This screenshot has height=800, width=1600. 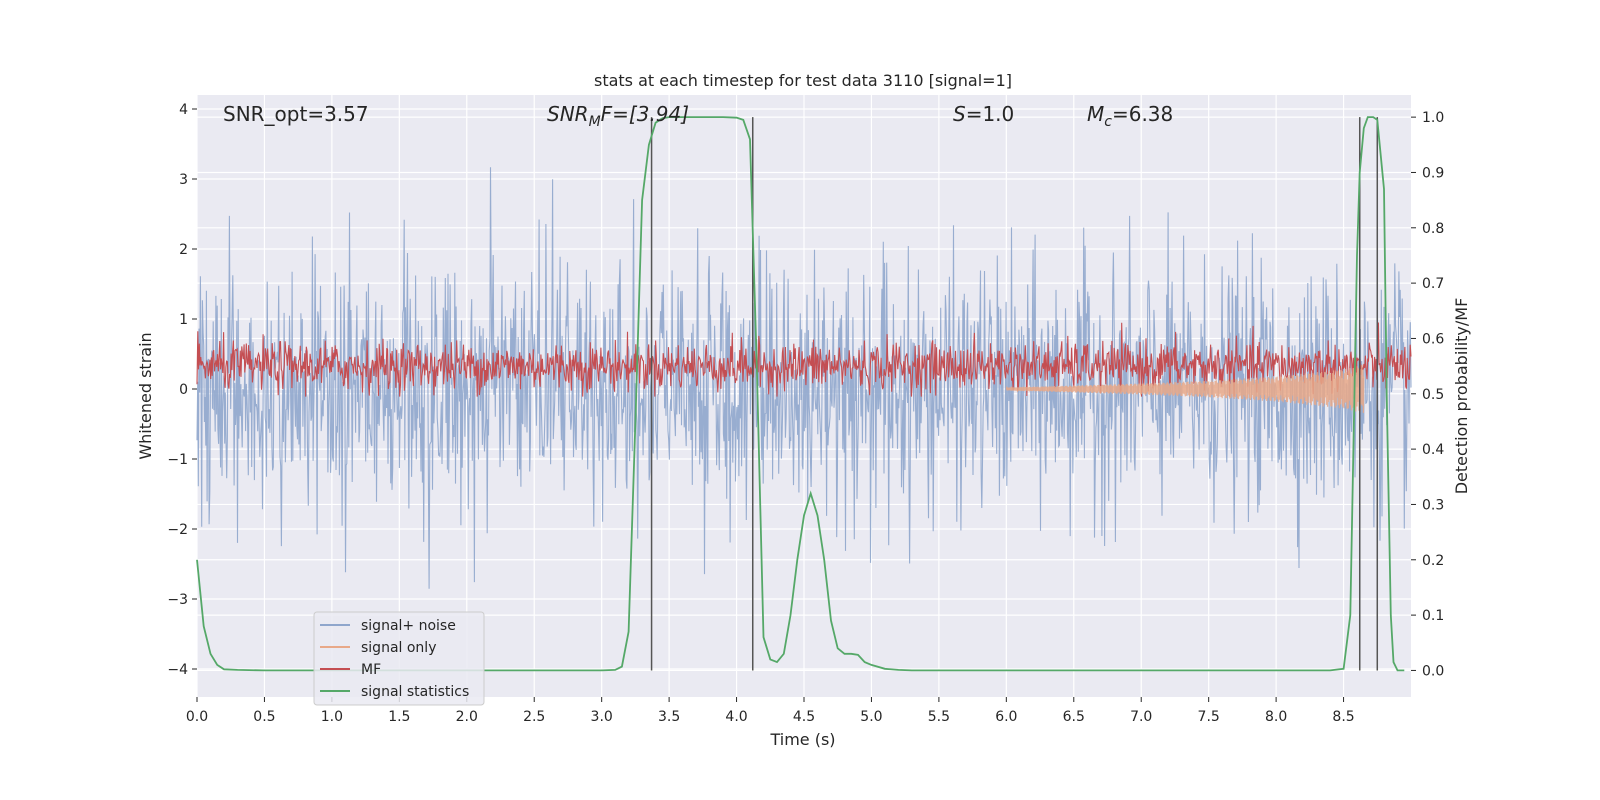 I want to click on snr-mf-annotation: SNRMF=[3.94], so click(x=618, y=116).